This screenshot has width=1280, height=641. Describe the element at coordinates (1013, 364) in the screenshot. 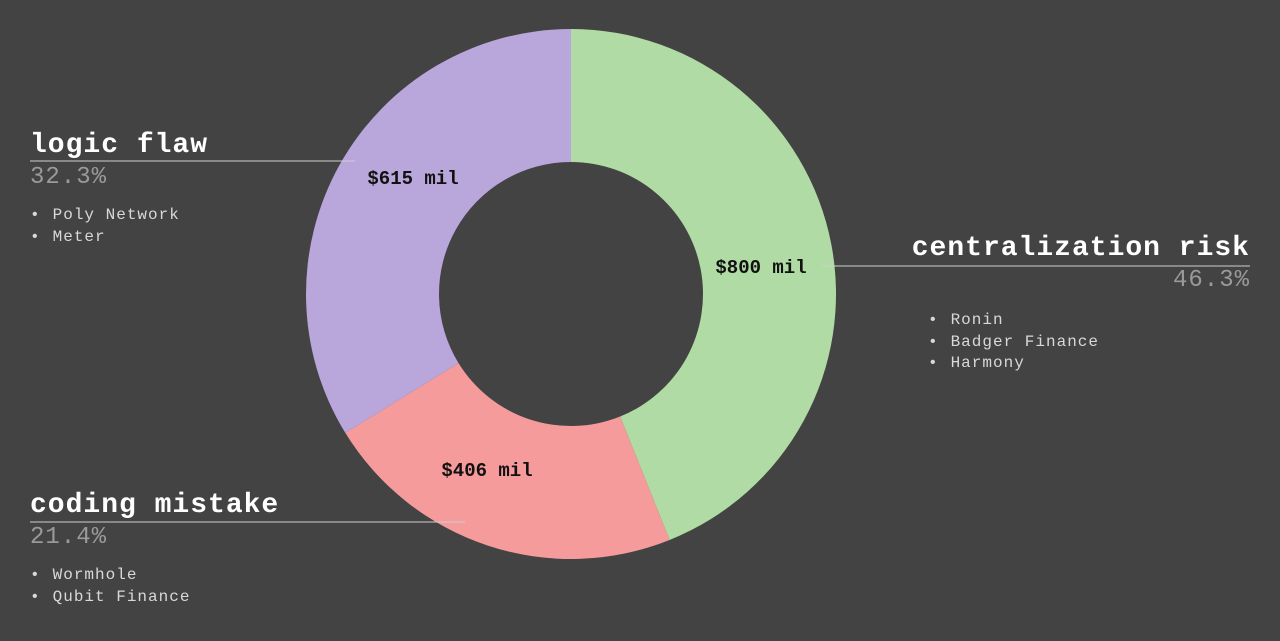

I see `list-item: Harmony` at that location.